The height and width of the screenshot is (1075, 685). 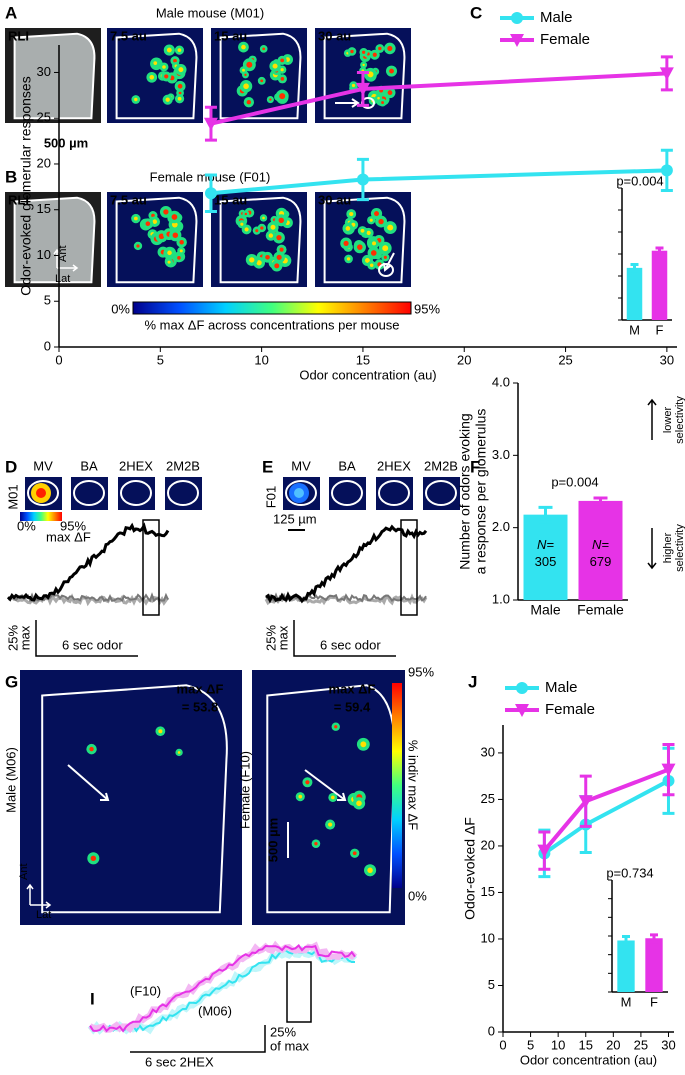 What do you see at coordinates (26, 525) in the screenshot?
I see `colorbar-min: 0%` at bounding box center [26, 525].